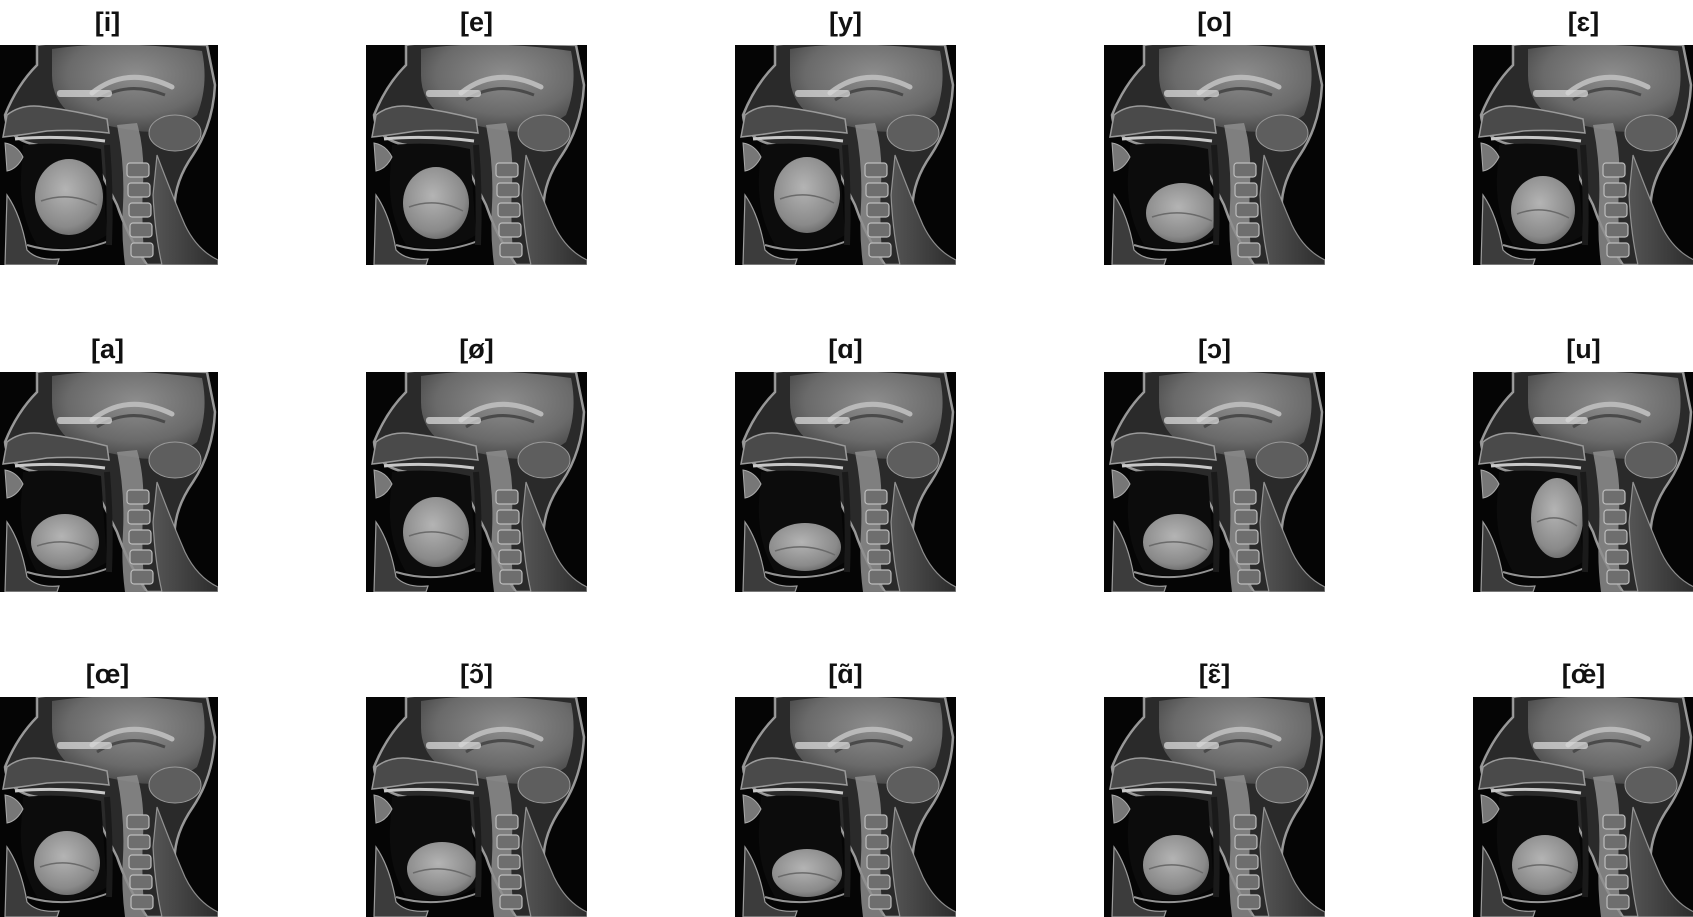 The width and height of the screenshot is (1693, 917). Describe the element at coordinates (845, 349) in the screenshot. I see `vowel-label: [ɑ]` at that location.